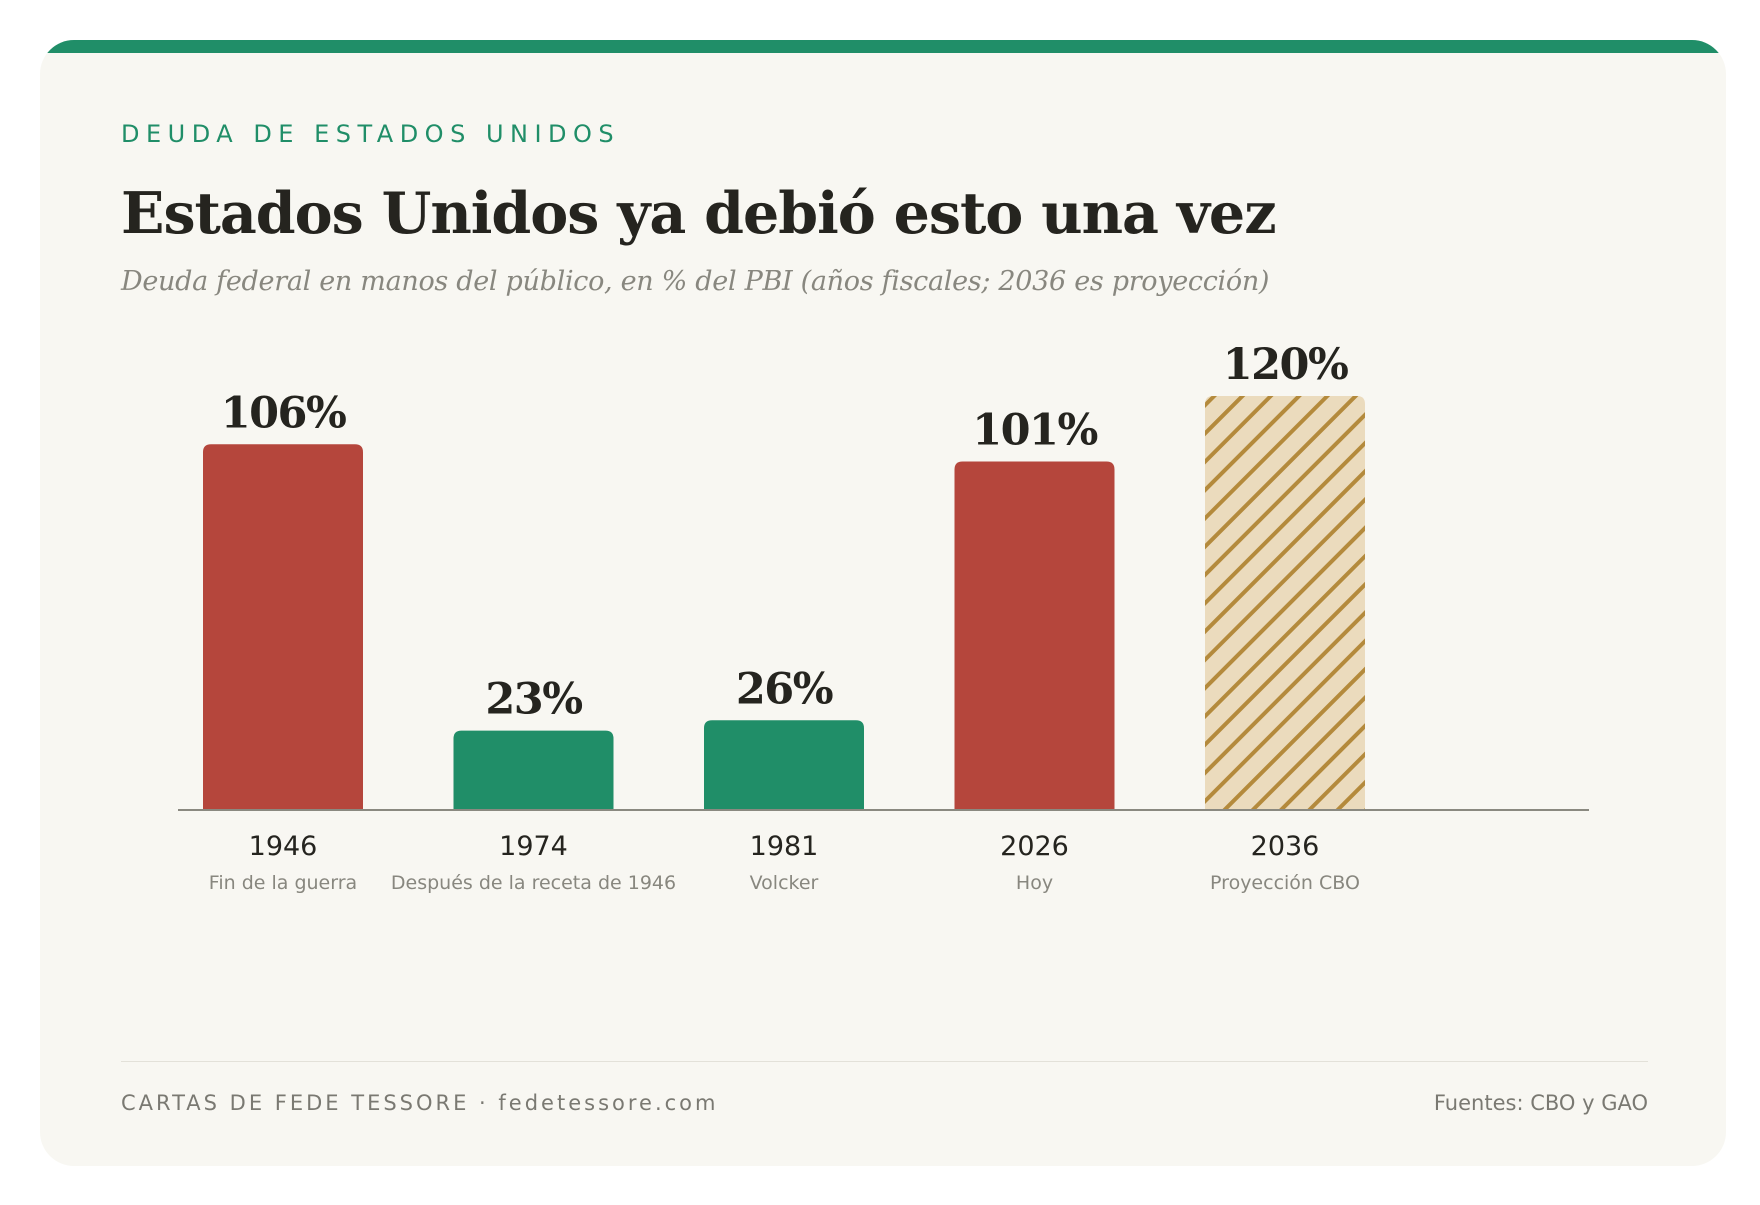 The height and width of the screenshot is (1205, 1760). I want to click on x-tick-label-2036: 2036, so click(1285, 846).